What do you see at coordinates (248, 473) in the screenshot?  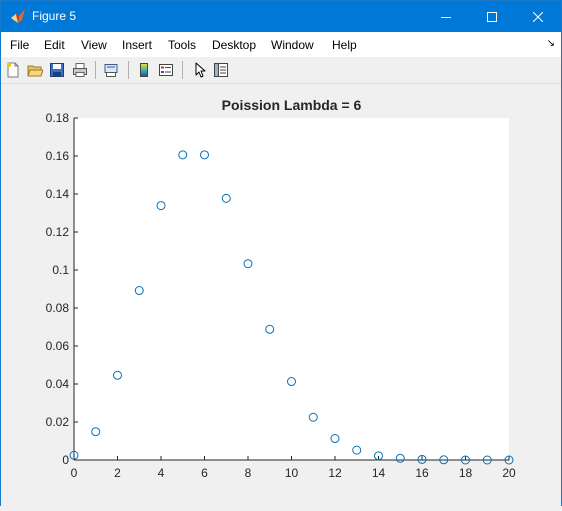 I see `x-tick-label: 8` at bounding box center [248, 473].